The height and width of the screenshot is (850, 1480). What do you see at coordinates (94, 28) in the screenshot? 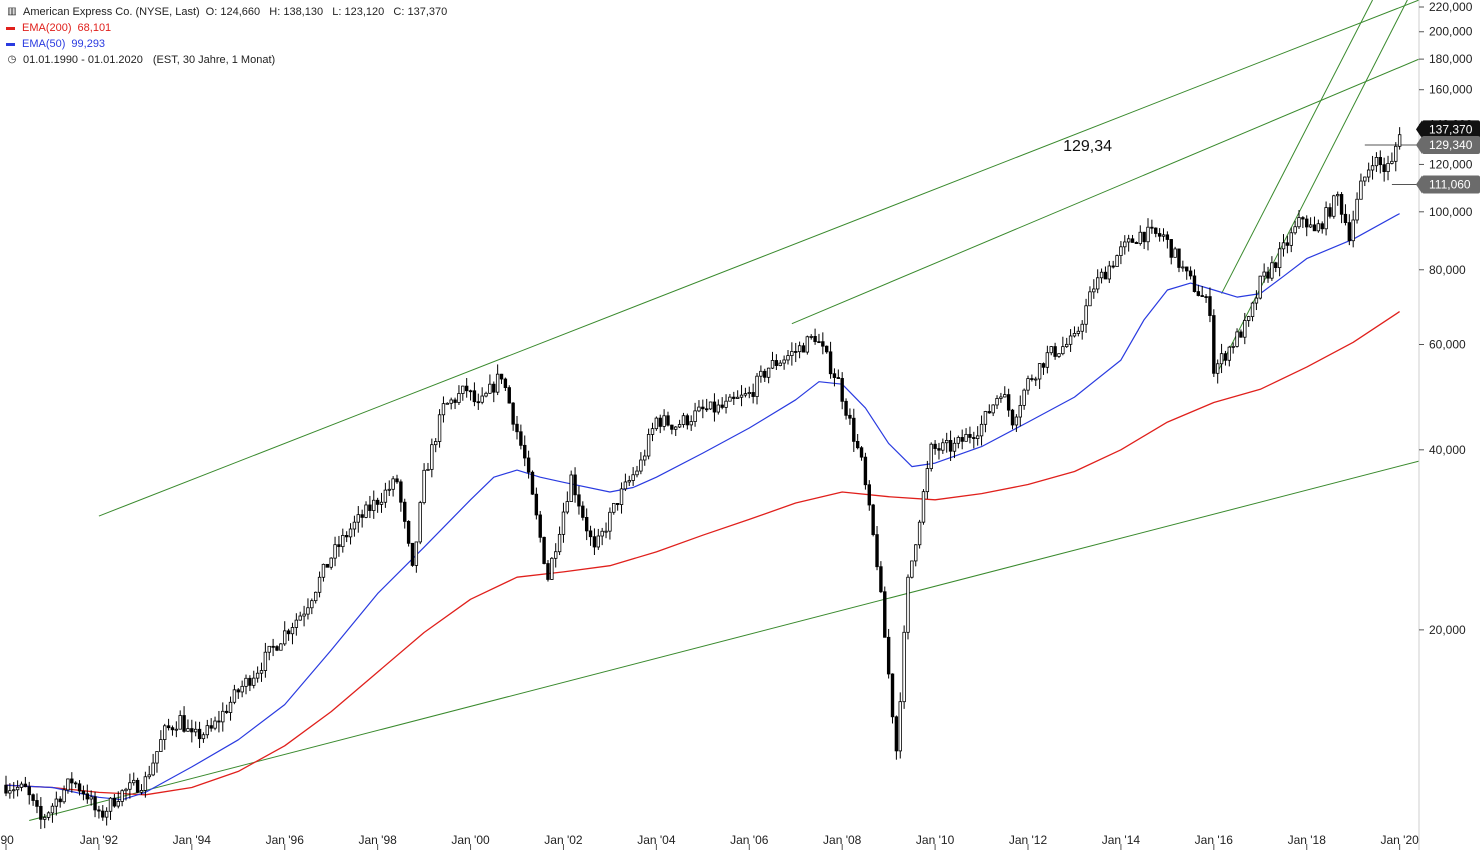
I see `ema200-value: 68,101` at bounding box center [94, 28].